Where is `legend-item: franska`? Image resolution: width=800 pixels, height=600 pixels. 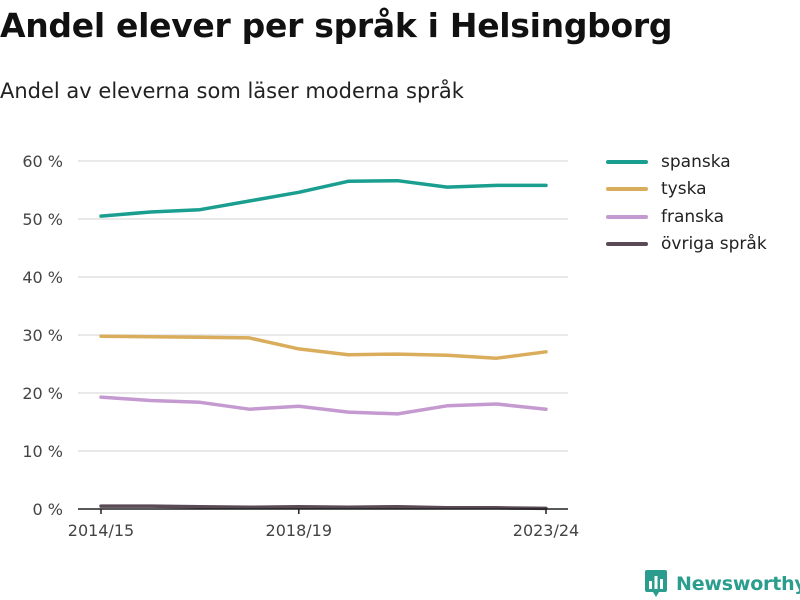
legend-item: franska is located at coordinates (686, 217).